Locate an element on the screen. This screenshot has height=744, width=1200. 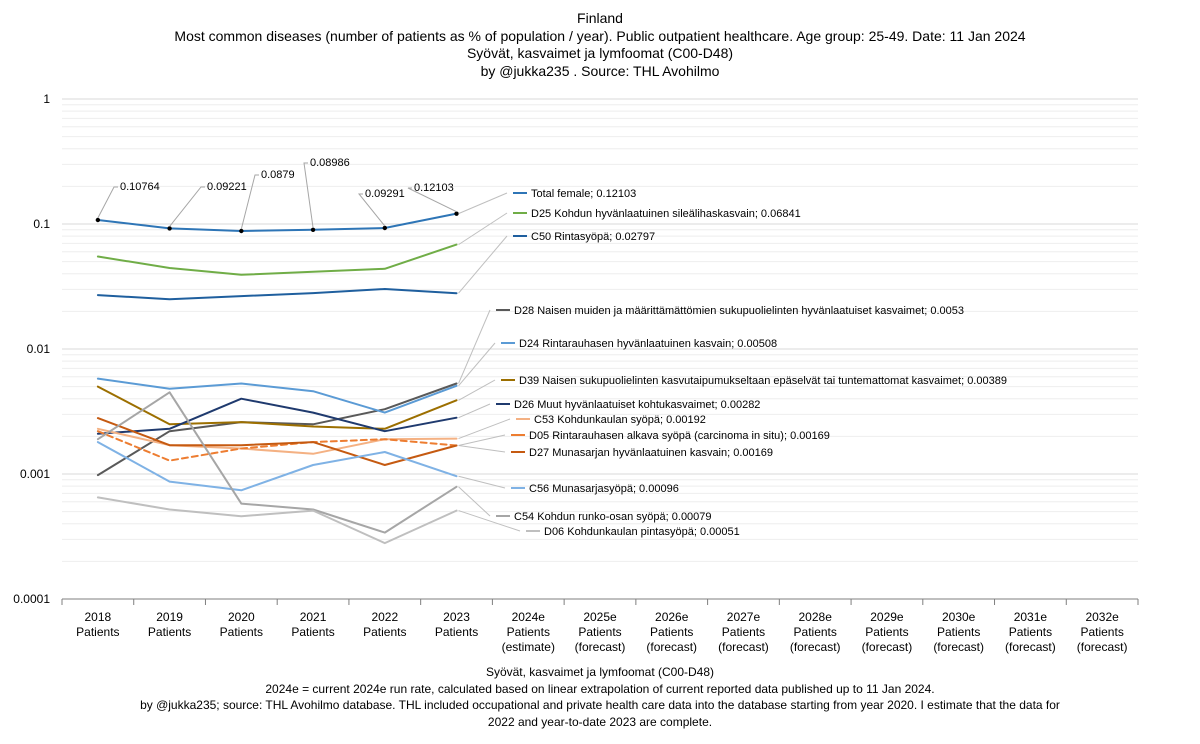
y-tick-label: 1 is located at coordinates (46, 99).